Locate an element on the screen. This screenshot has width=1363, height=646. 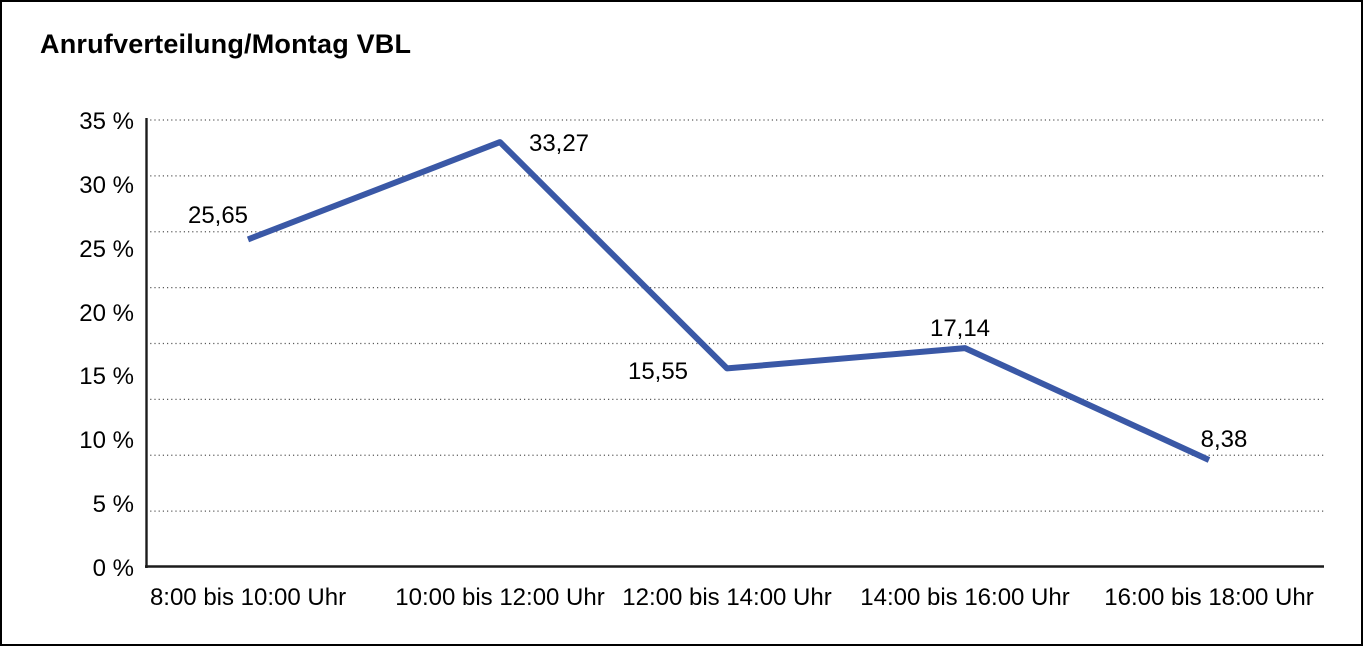
y-tick-label: 30 % is located at coordinates (106, 185).